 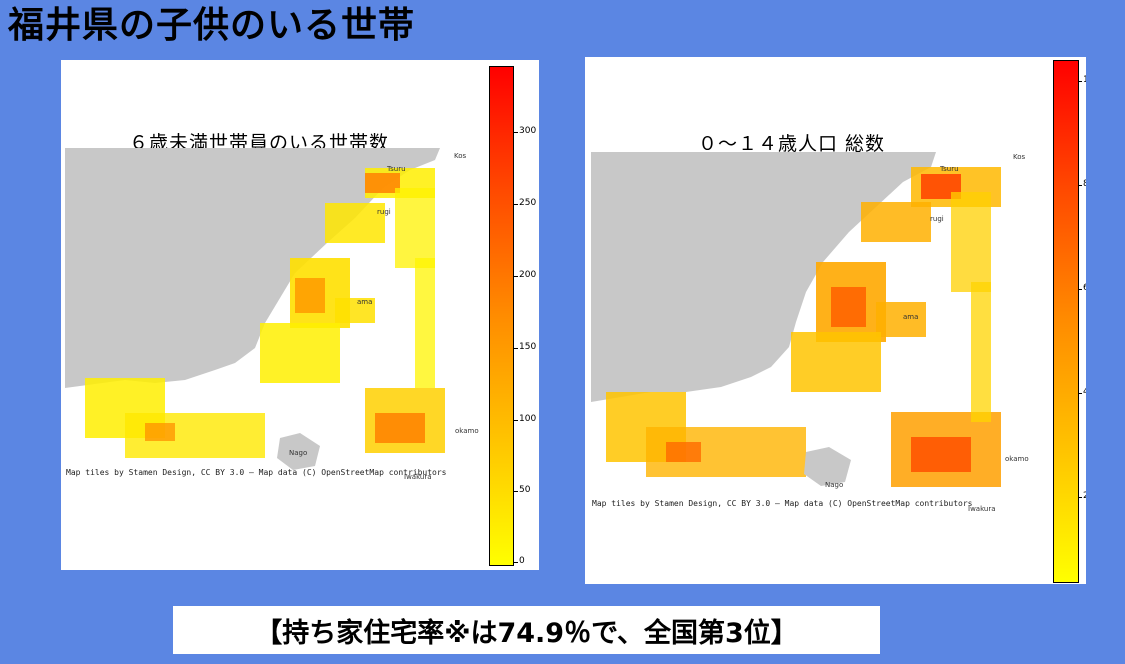 I want to click on footer-text: 【持ち家住宅率※は74.9％で、全国第3位】, so click(x=526, y=633).